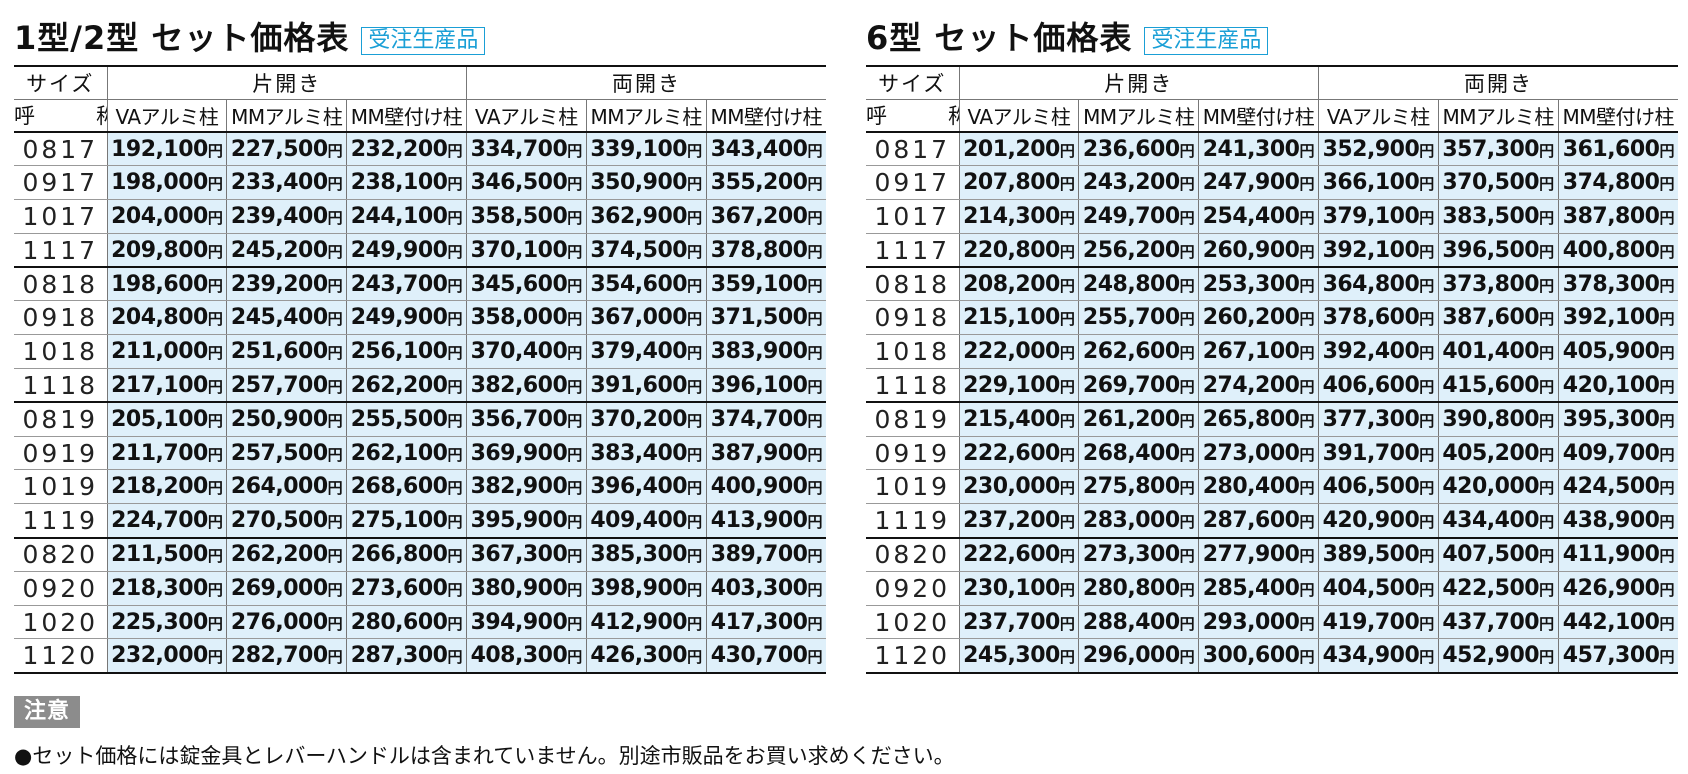 The image size is (1688, 774). I want to click on price-value: 419,700, so click(1371, 622).